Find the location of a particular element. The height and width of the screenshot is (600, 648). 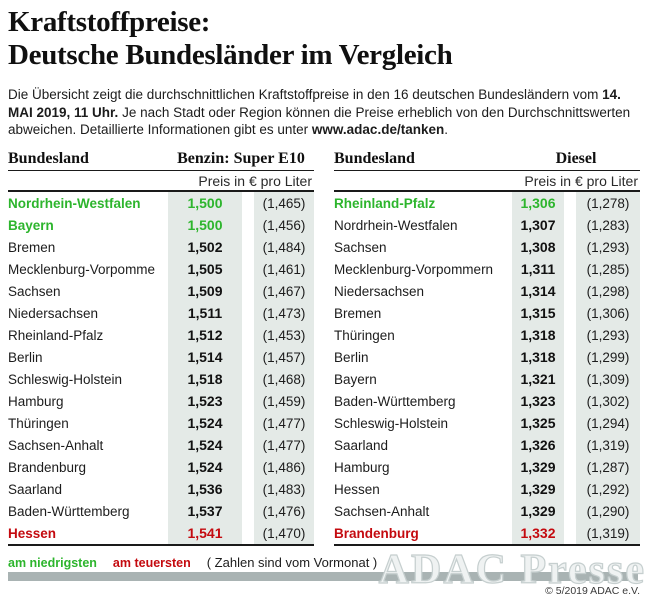

state-name: Bremen is located at coordinates (358, 313).